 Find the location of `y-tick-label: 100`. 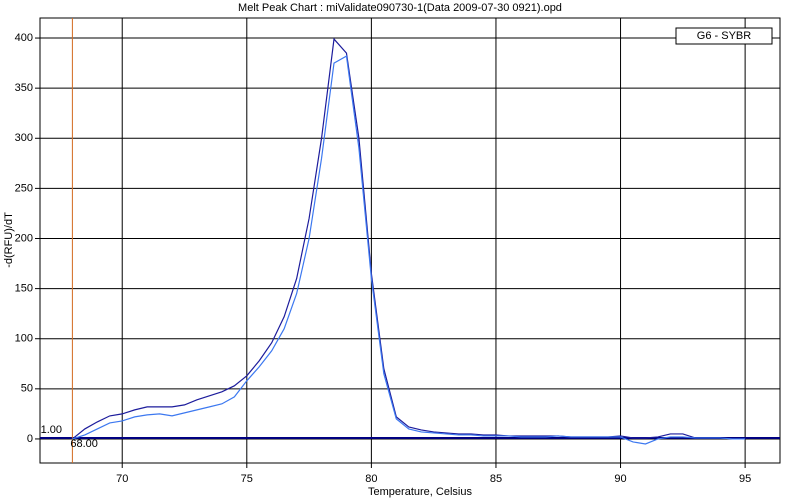

y-tick-label: 100 is located at coordinates (24, 339).